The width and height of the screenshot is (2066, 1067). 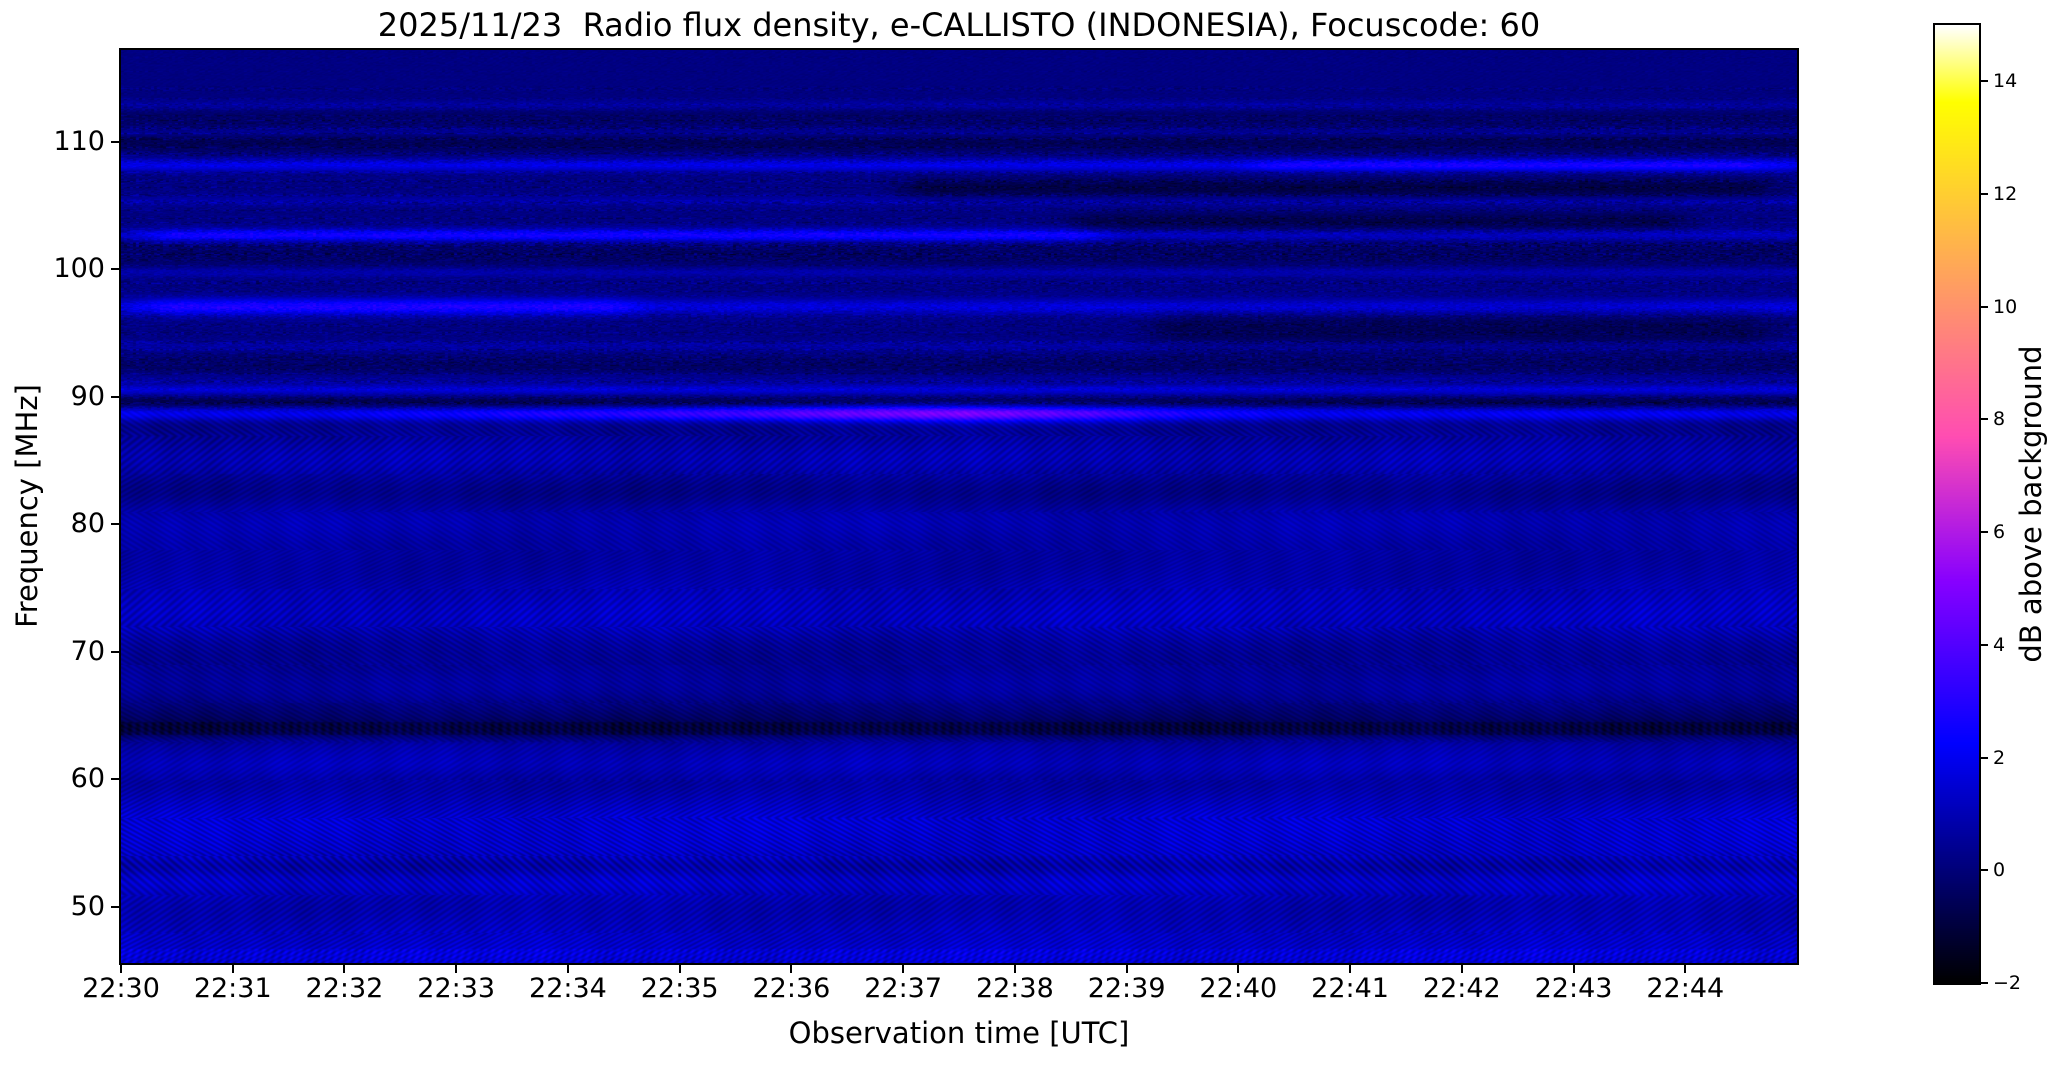 I want to click on y-tick-label: 50, so click(x=87, y=906).